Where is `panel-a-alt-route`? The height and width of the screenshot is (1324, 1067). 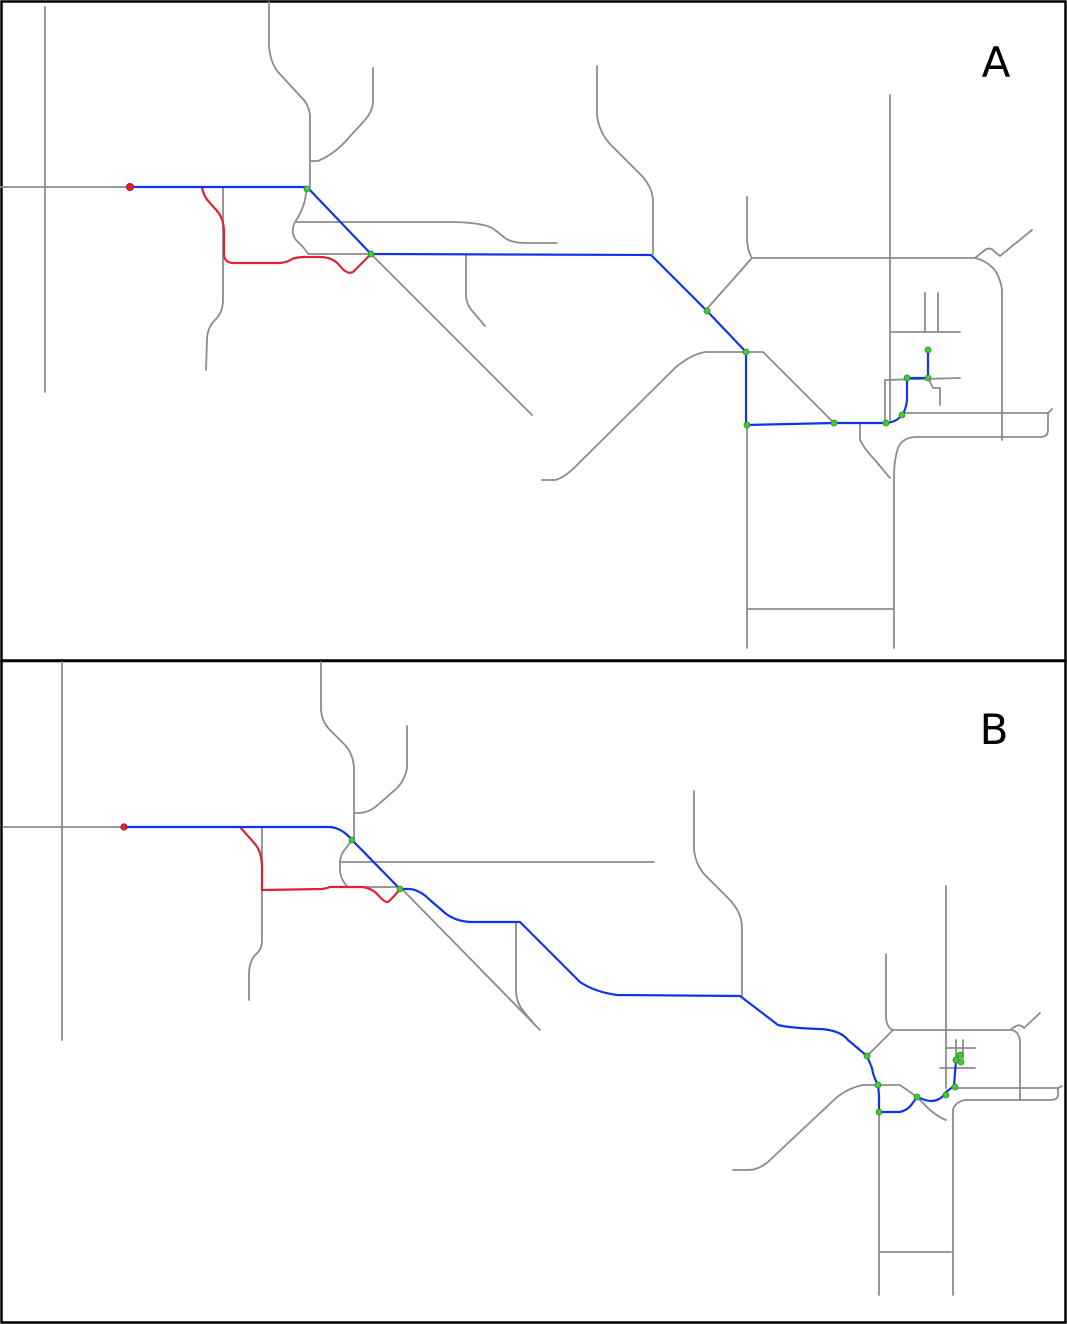
panel-a-alt-route is located at coordinates (286, 229).